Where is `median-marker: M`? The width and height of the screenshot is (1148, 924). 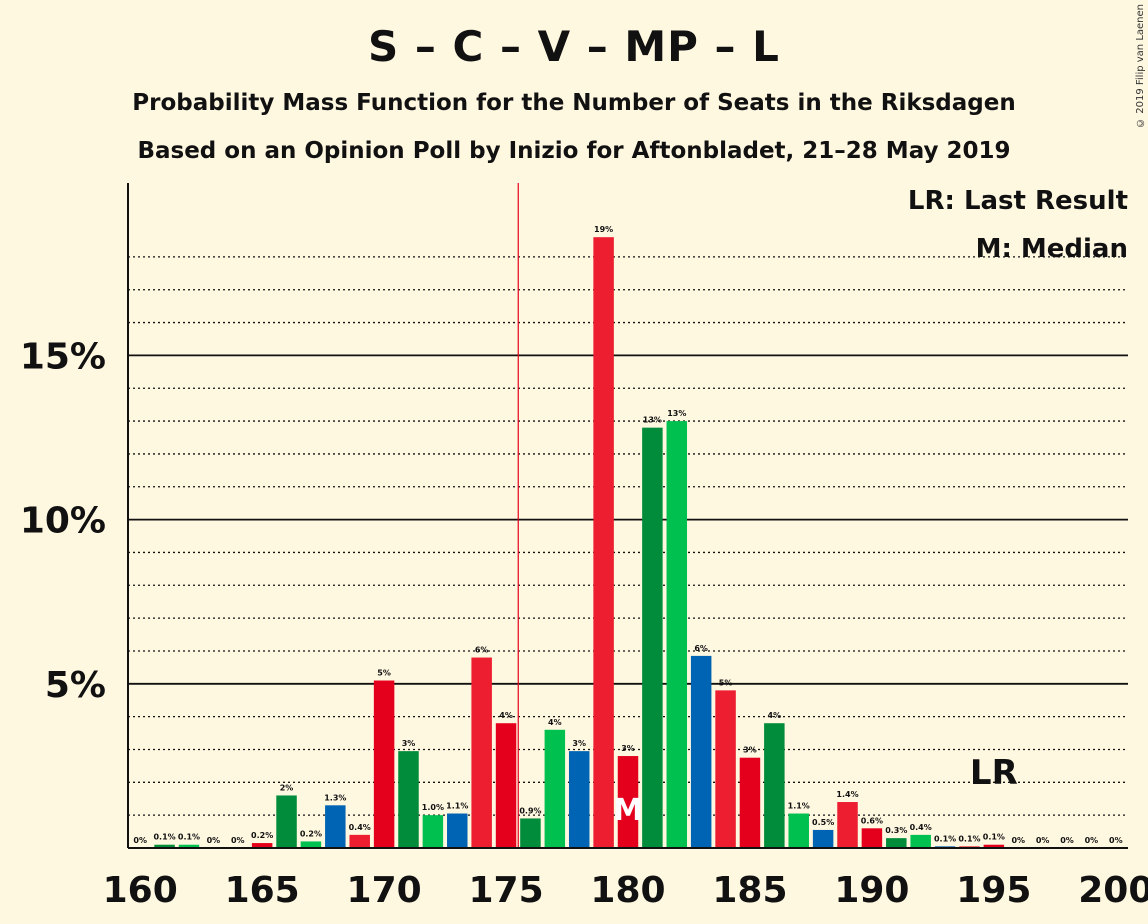 median-marker: M is located at coordinates (628, 810).